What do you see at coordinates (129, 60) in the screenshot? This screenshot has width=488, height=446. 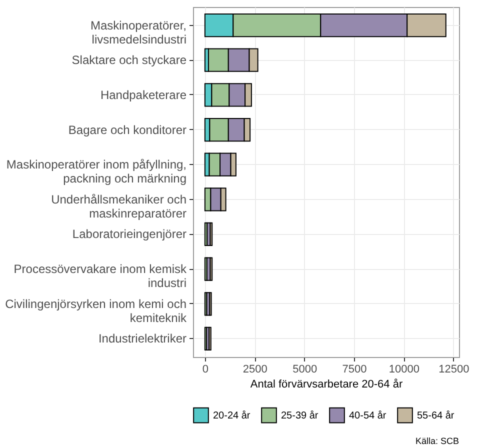 I see `y-tick-label: Slaktare och styckare` at bounding box center [129, 60].